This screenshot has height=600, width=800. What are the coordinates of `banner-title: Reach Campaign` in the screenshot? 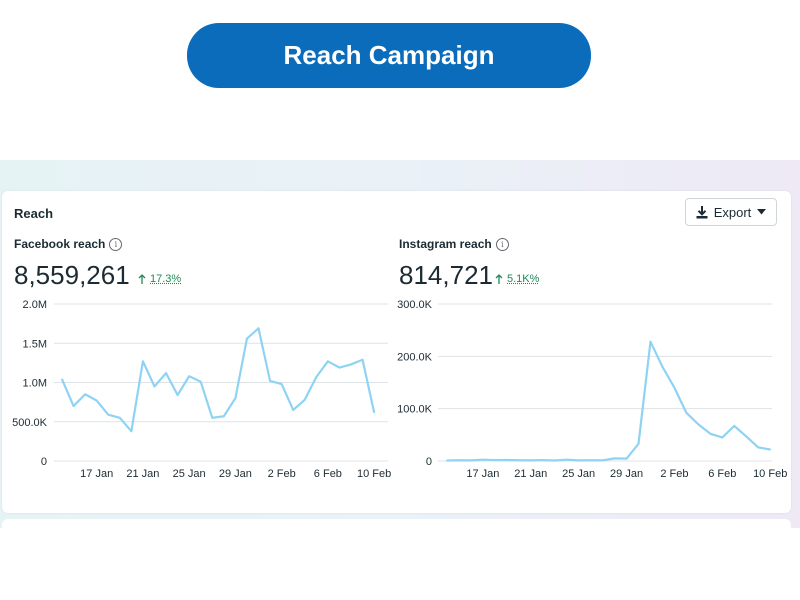 It's located at (389, 55).